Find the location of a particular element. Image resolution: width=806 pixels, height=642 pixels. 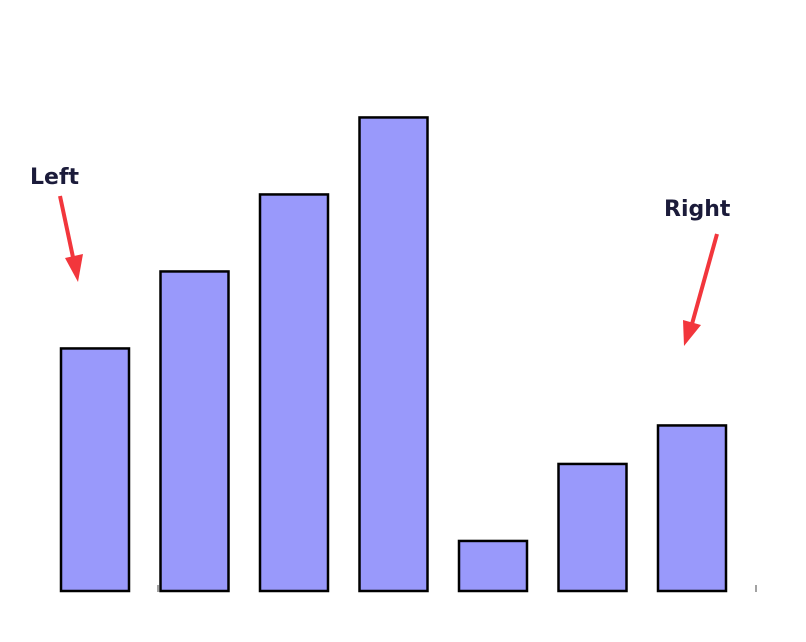

annotation-right-arrowhead is located at coordinates (692, 333).